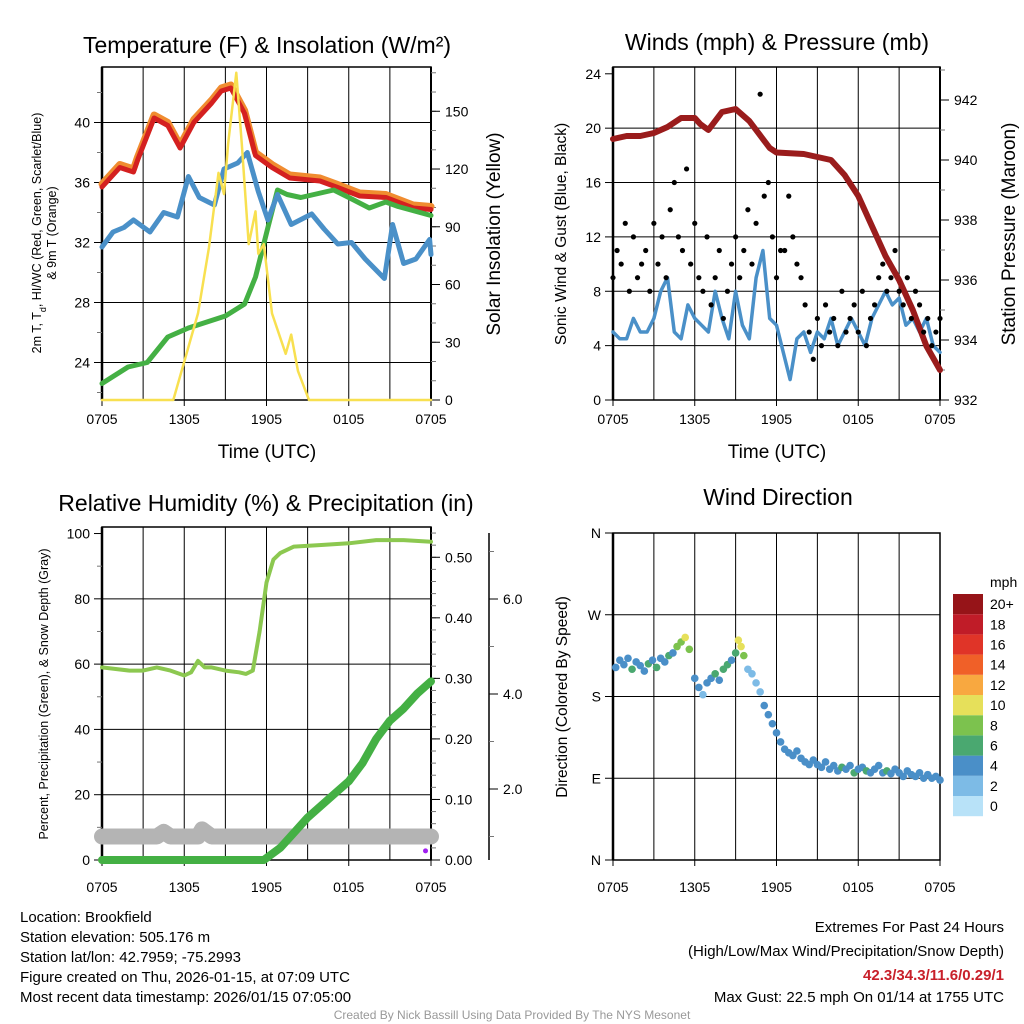  I want to click on insolation-tick-label: 150, so click(457, 111).